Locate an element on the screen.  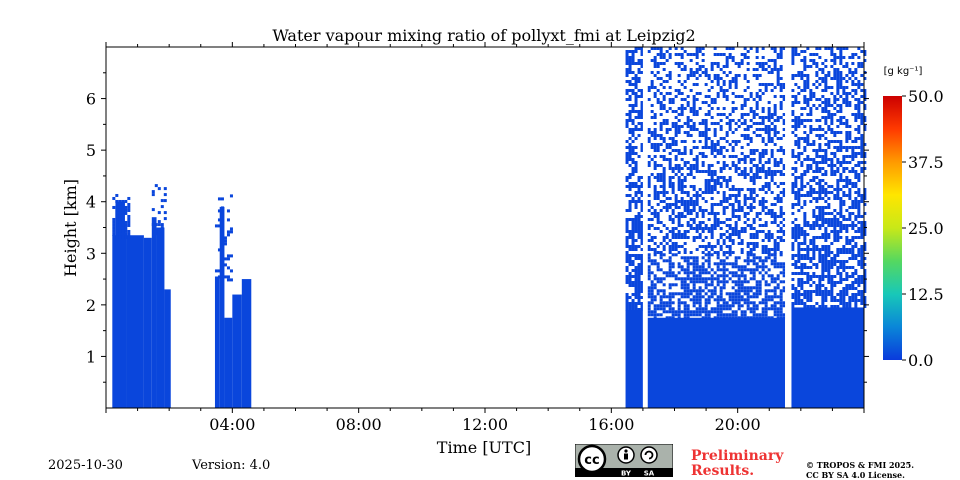
x-tick-label-1200: 12:00 is located at coordinates (485, 424).